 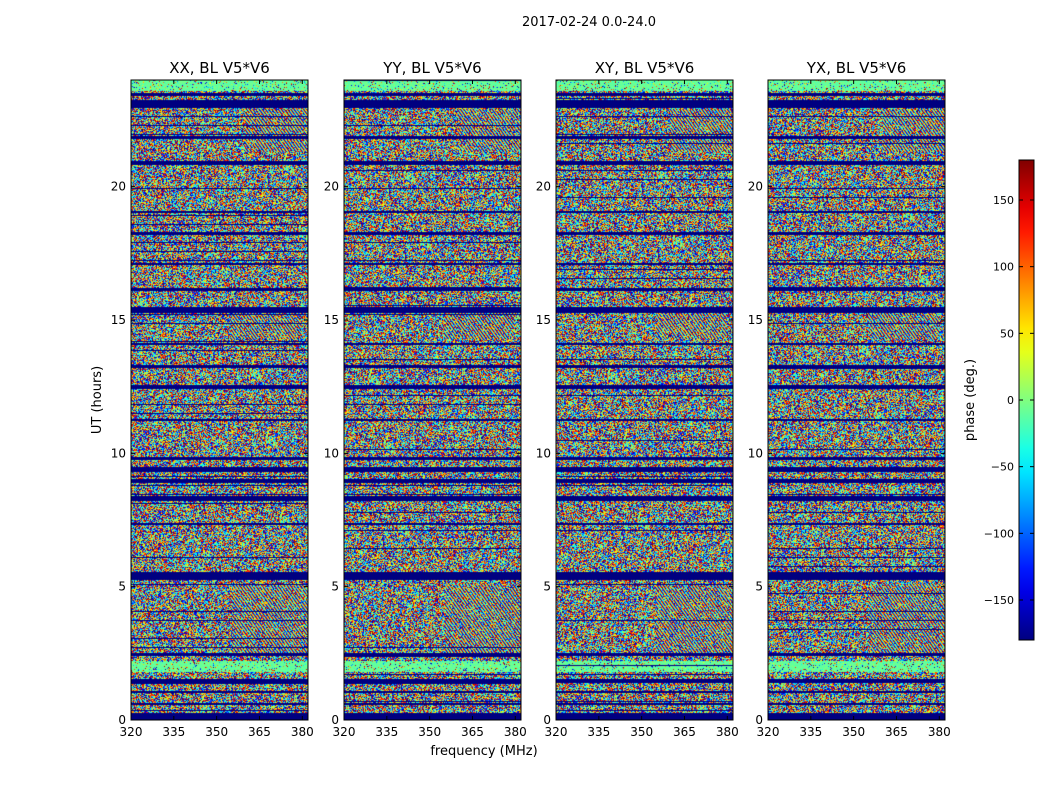 What do you see at coordinates (999, 533) in the screenshot?
I see `colorbar-tick-label: −100` at bounding box center [999, 533].